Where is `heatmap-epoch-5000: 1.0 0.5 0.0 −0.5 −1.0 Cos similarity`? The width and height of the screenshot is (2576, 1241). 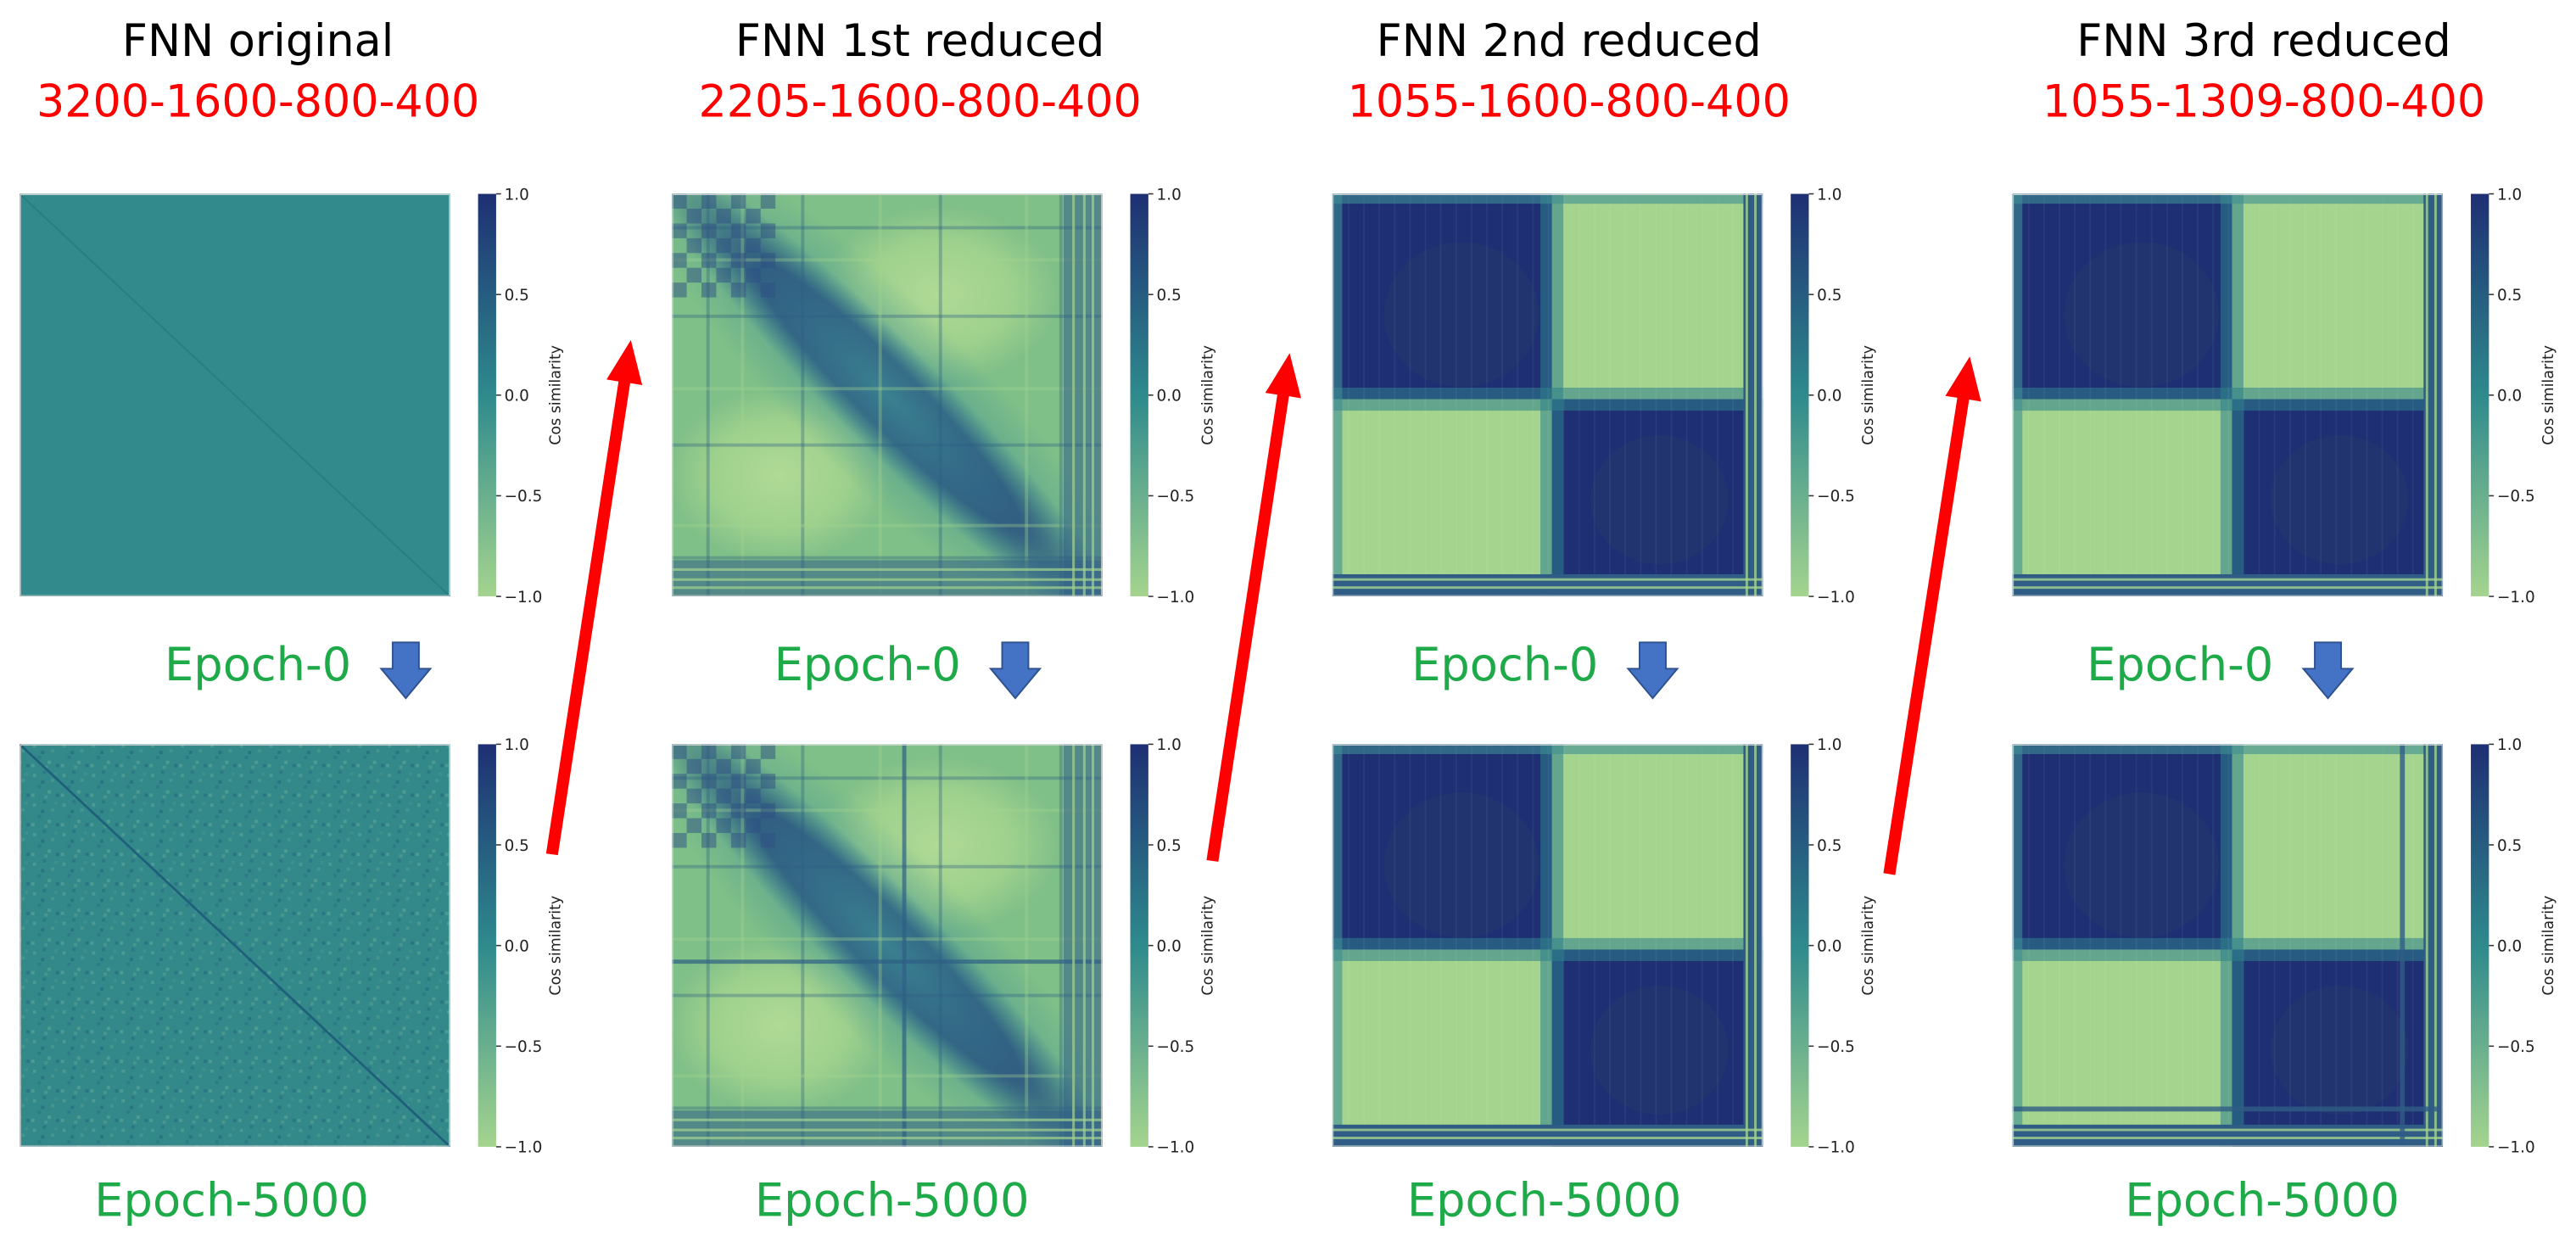
heatmap-epoch-5000: 1.0 0.5 0.0 −0.5 −1.0 Cos similarity is located at coordinates (1604, 946).